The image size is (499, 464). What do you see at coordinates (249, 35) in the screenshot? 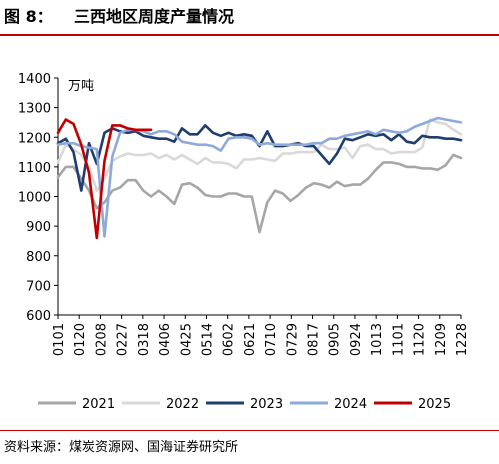
I see `top-divider` at bounding box center [249, 35].